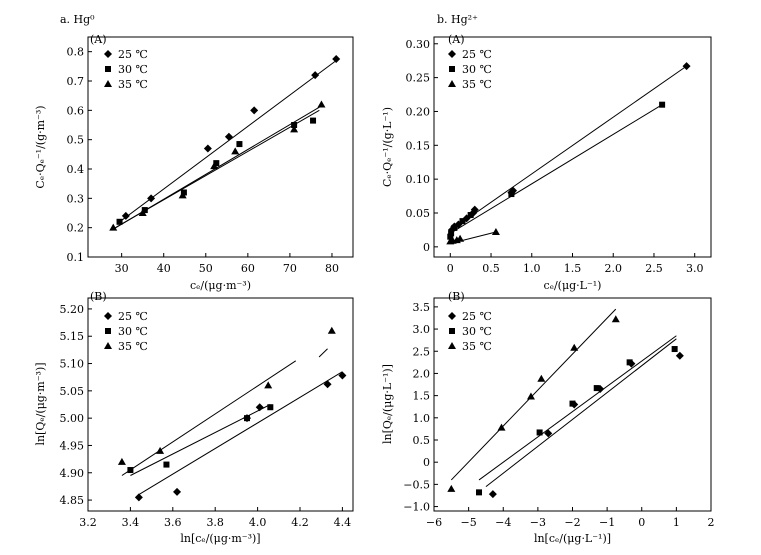 This screenshot has height=555, width=761. Describe the element at coordinates (491, 268) in the screenshot. I see `x-tick-label: 0.5` at that location.